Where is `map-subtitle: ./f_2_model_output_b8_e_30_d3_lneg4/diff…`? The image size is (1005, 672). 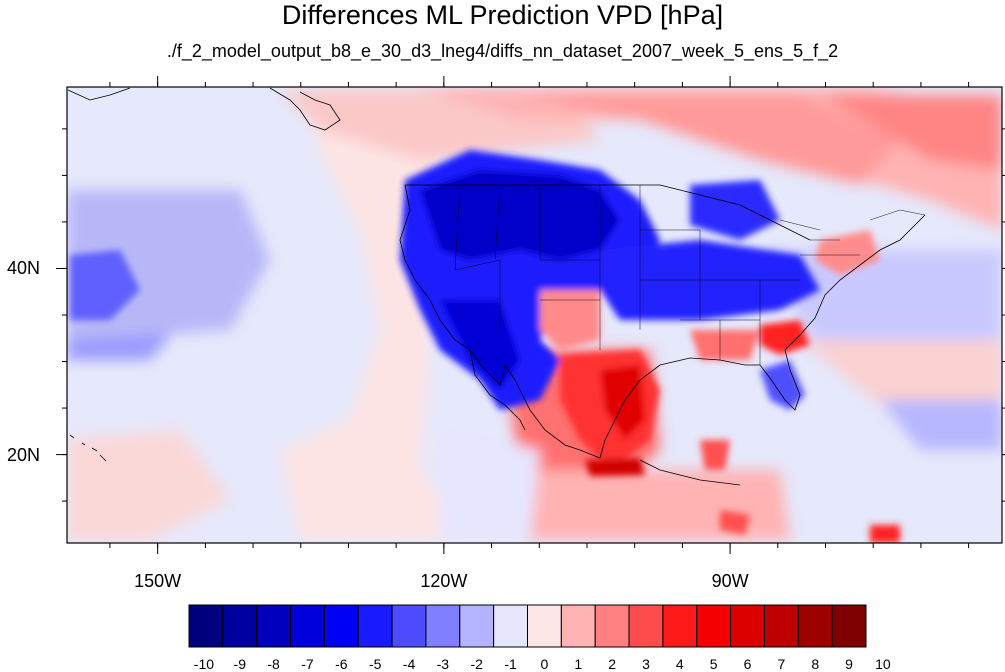
map-subtitle: ./f_2_model_output_b8_e_30_d3_lneg4/diff… is located at coordinates (502, 51).